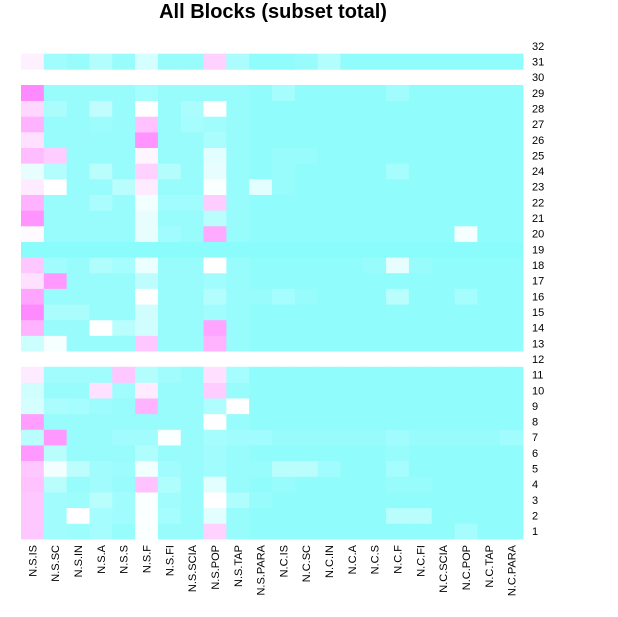  Describe the element at coordinates (535, 470) in the screenshot. I see `y-tick-label: 5` at that location.